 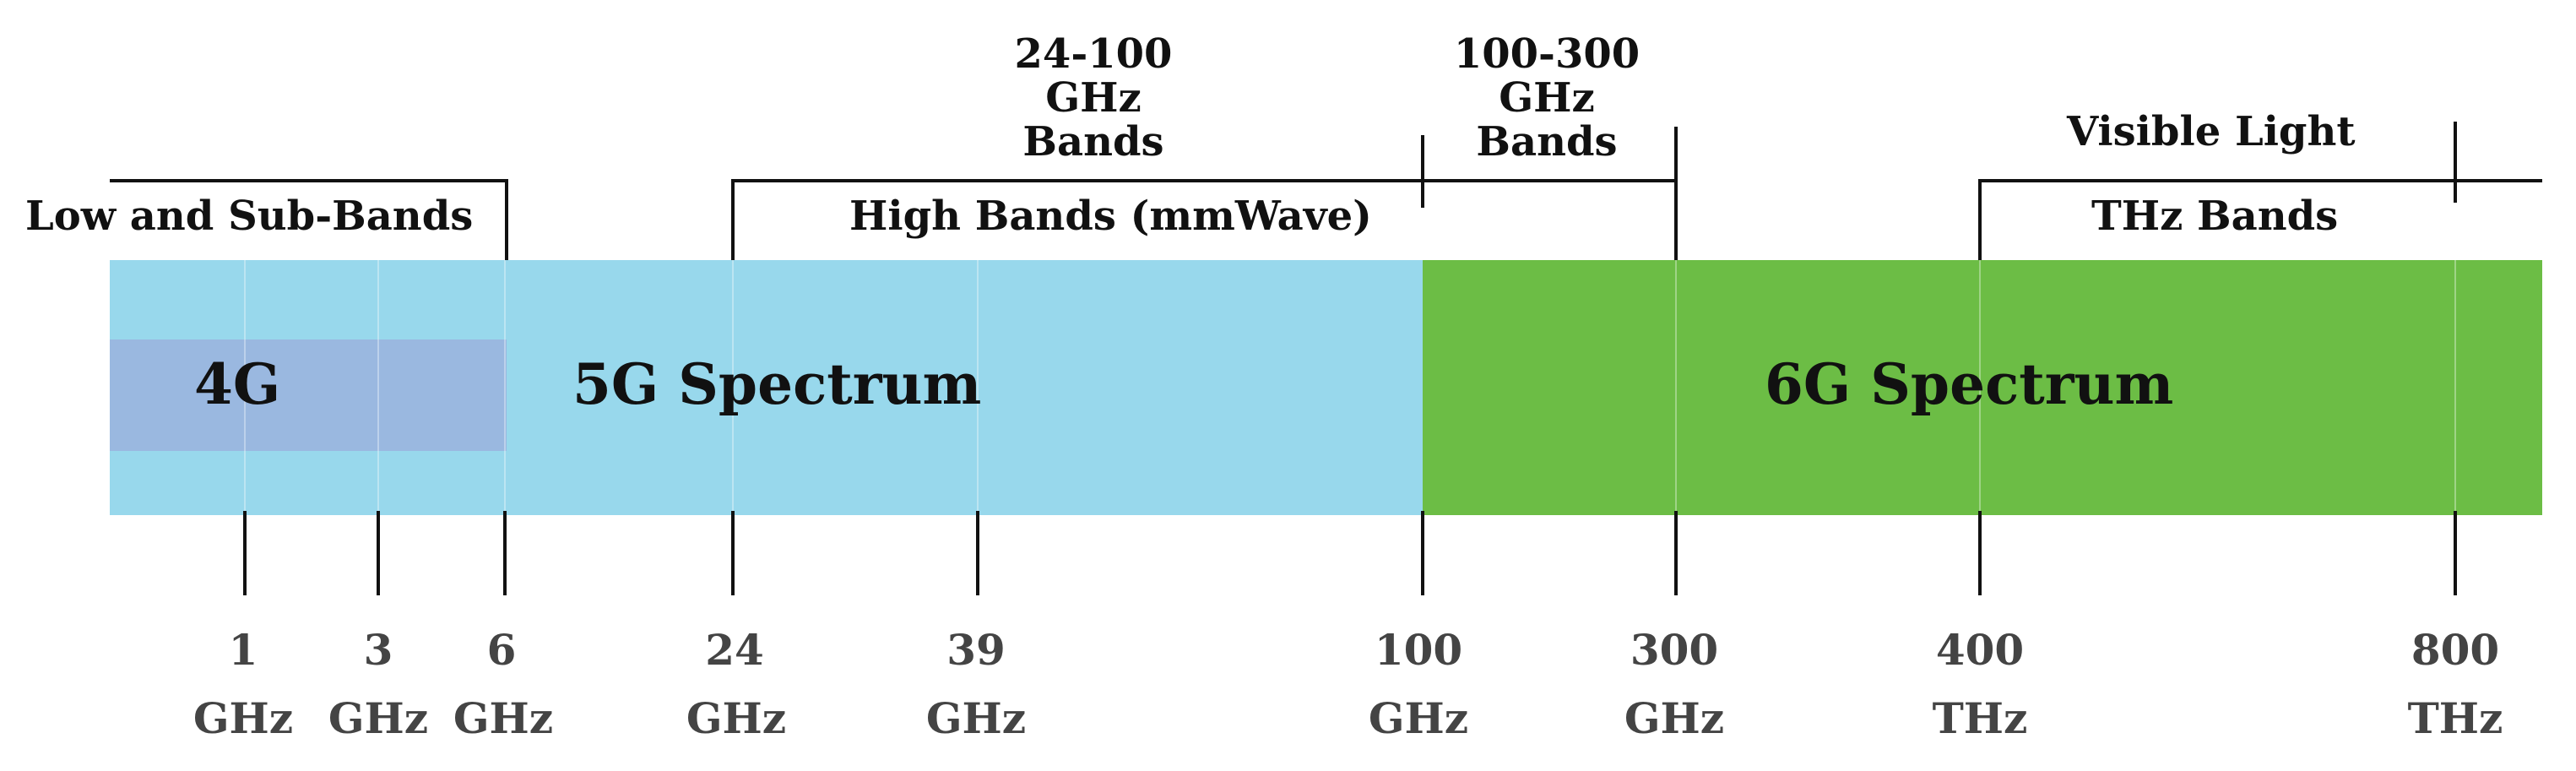 What do you see at coordinates (1980, 650) in the screenshot?
I see `tick-value: 400` at bounding box center [1980, 650].